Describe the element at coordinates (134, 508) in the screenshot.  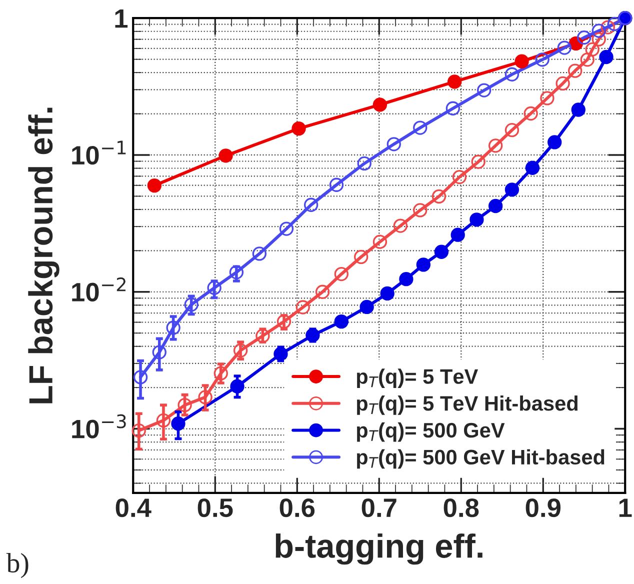
I see `x-tick-label: 0.4` at that location.